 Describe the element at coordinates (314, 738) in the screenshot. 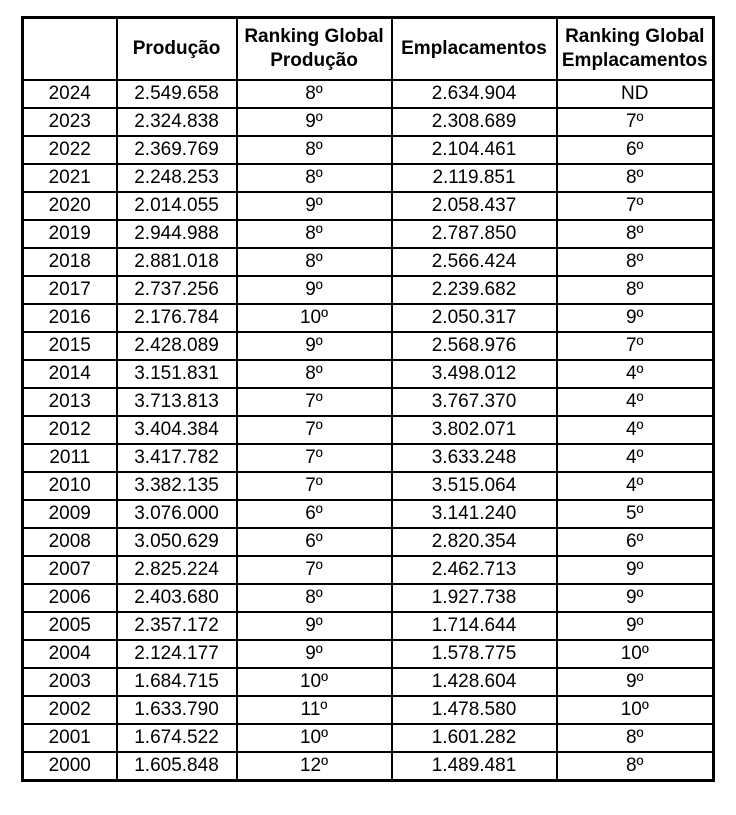

I see `cell-ranking-producao: 10º` at that location.